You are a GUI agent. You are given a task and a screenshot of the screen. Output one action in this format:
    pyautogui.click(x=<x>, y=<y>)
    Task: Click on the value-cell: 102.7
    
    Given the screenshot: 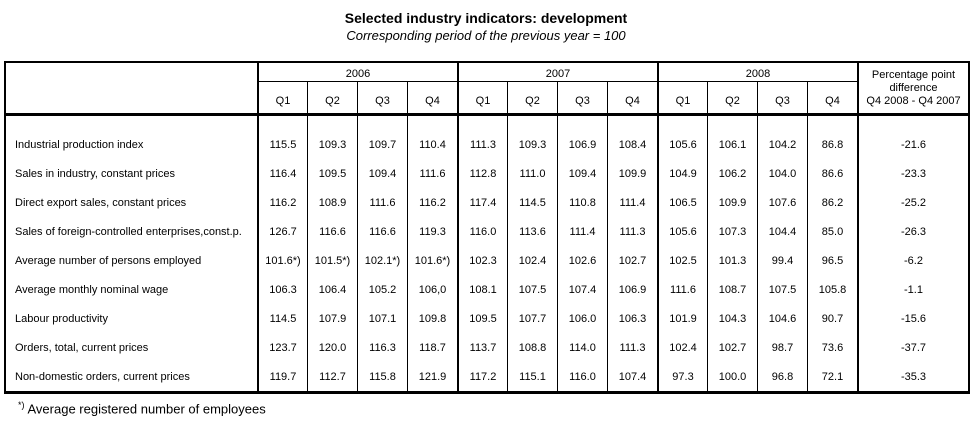 What is the action you would take?
    pyautogui.click(x=632, y=260)
    